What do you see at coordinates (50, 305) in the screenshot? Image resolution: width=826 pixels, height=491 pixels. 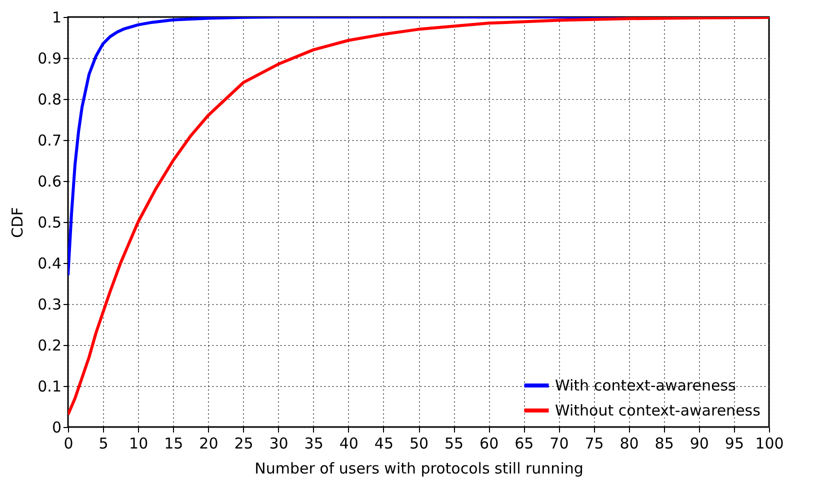 I see `y-tick-label: 0.3` at bounding box center [50, 305].